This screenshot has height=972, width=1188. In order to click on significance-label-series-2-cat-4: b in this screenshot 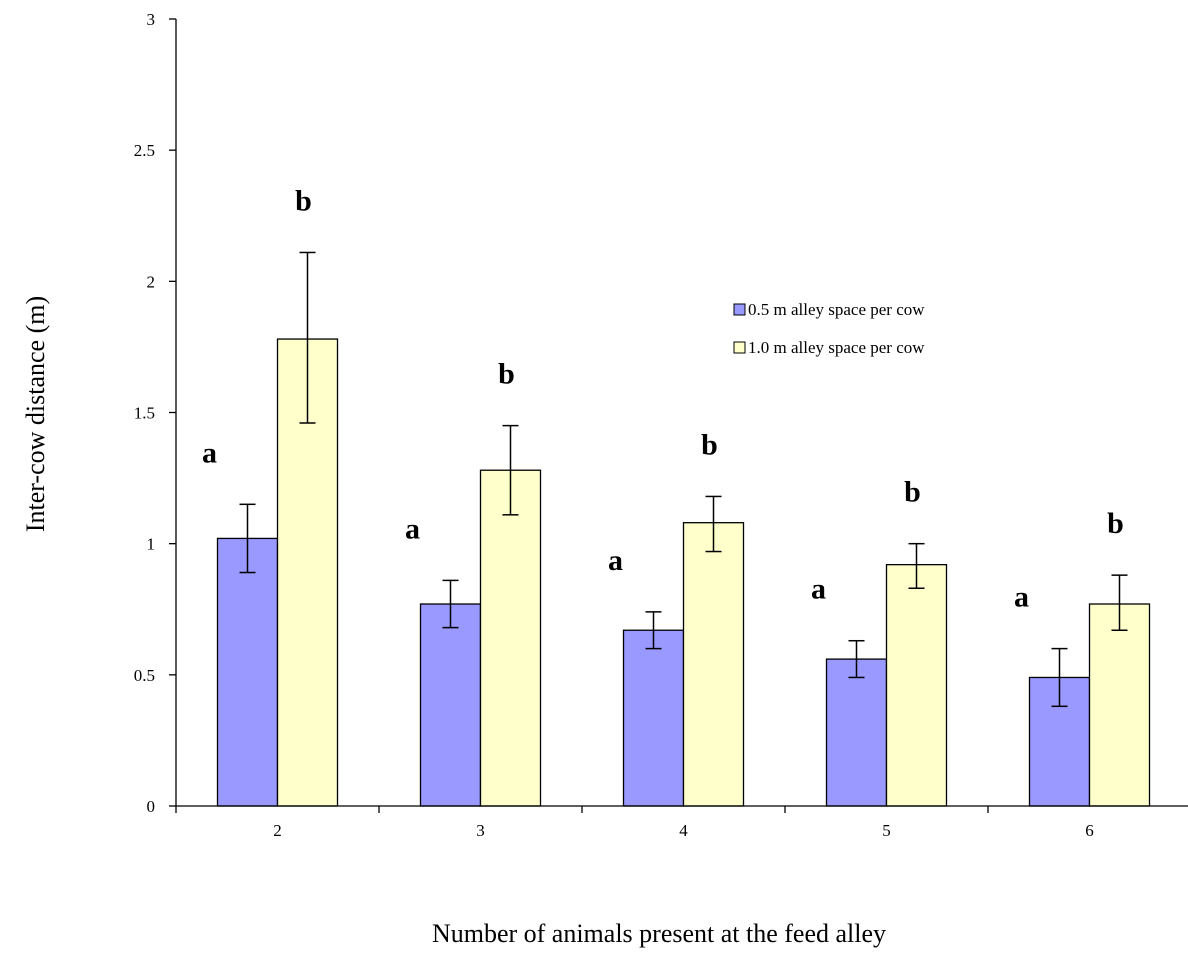, I will do `click(709, 444)`.